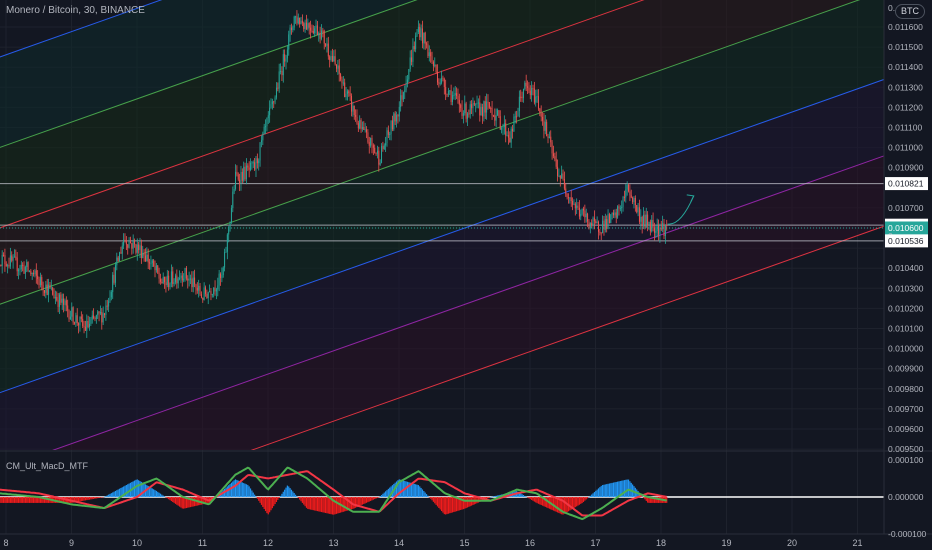 This screenshot has width=932, height=550. Describe the element at coordinates (209, 74) in the screenshot. I see `channel-line-green` at that location.